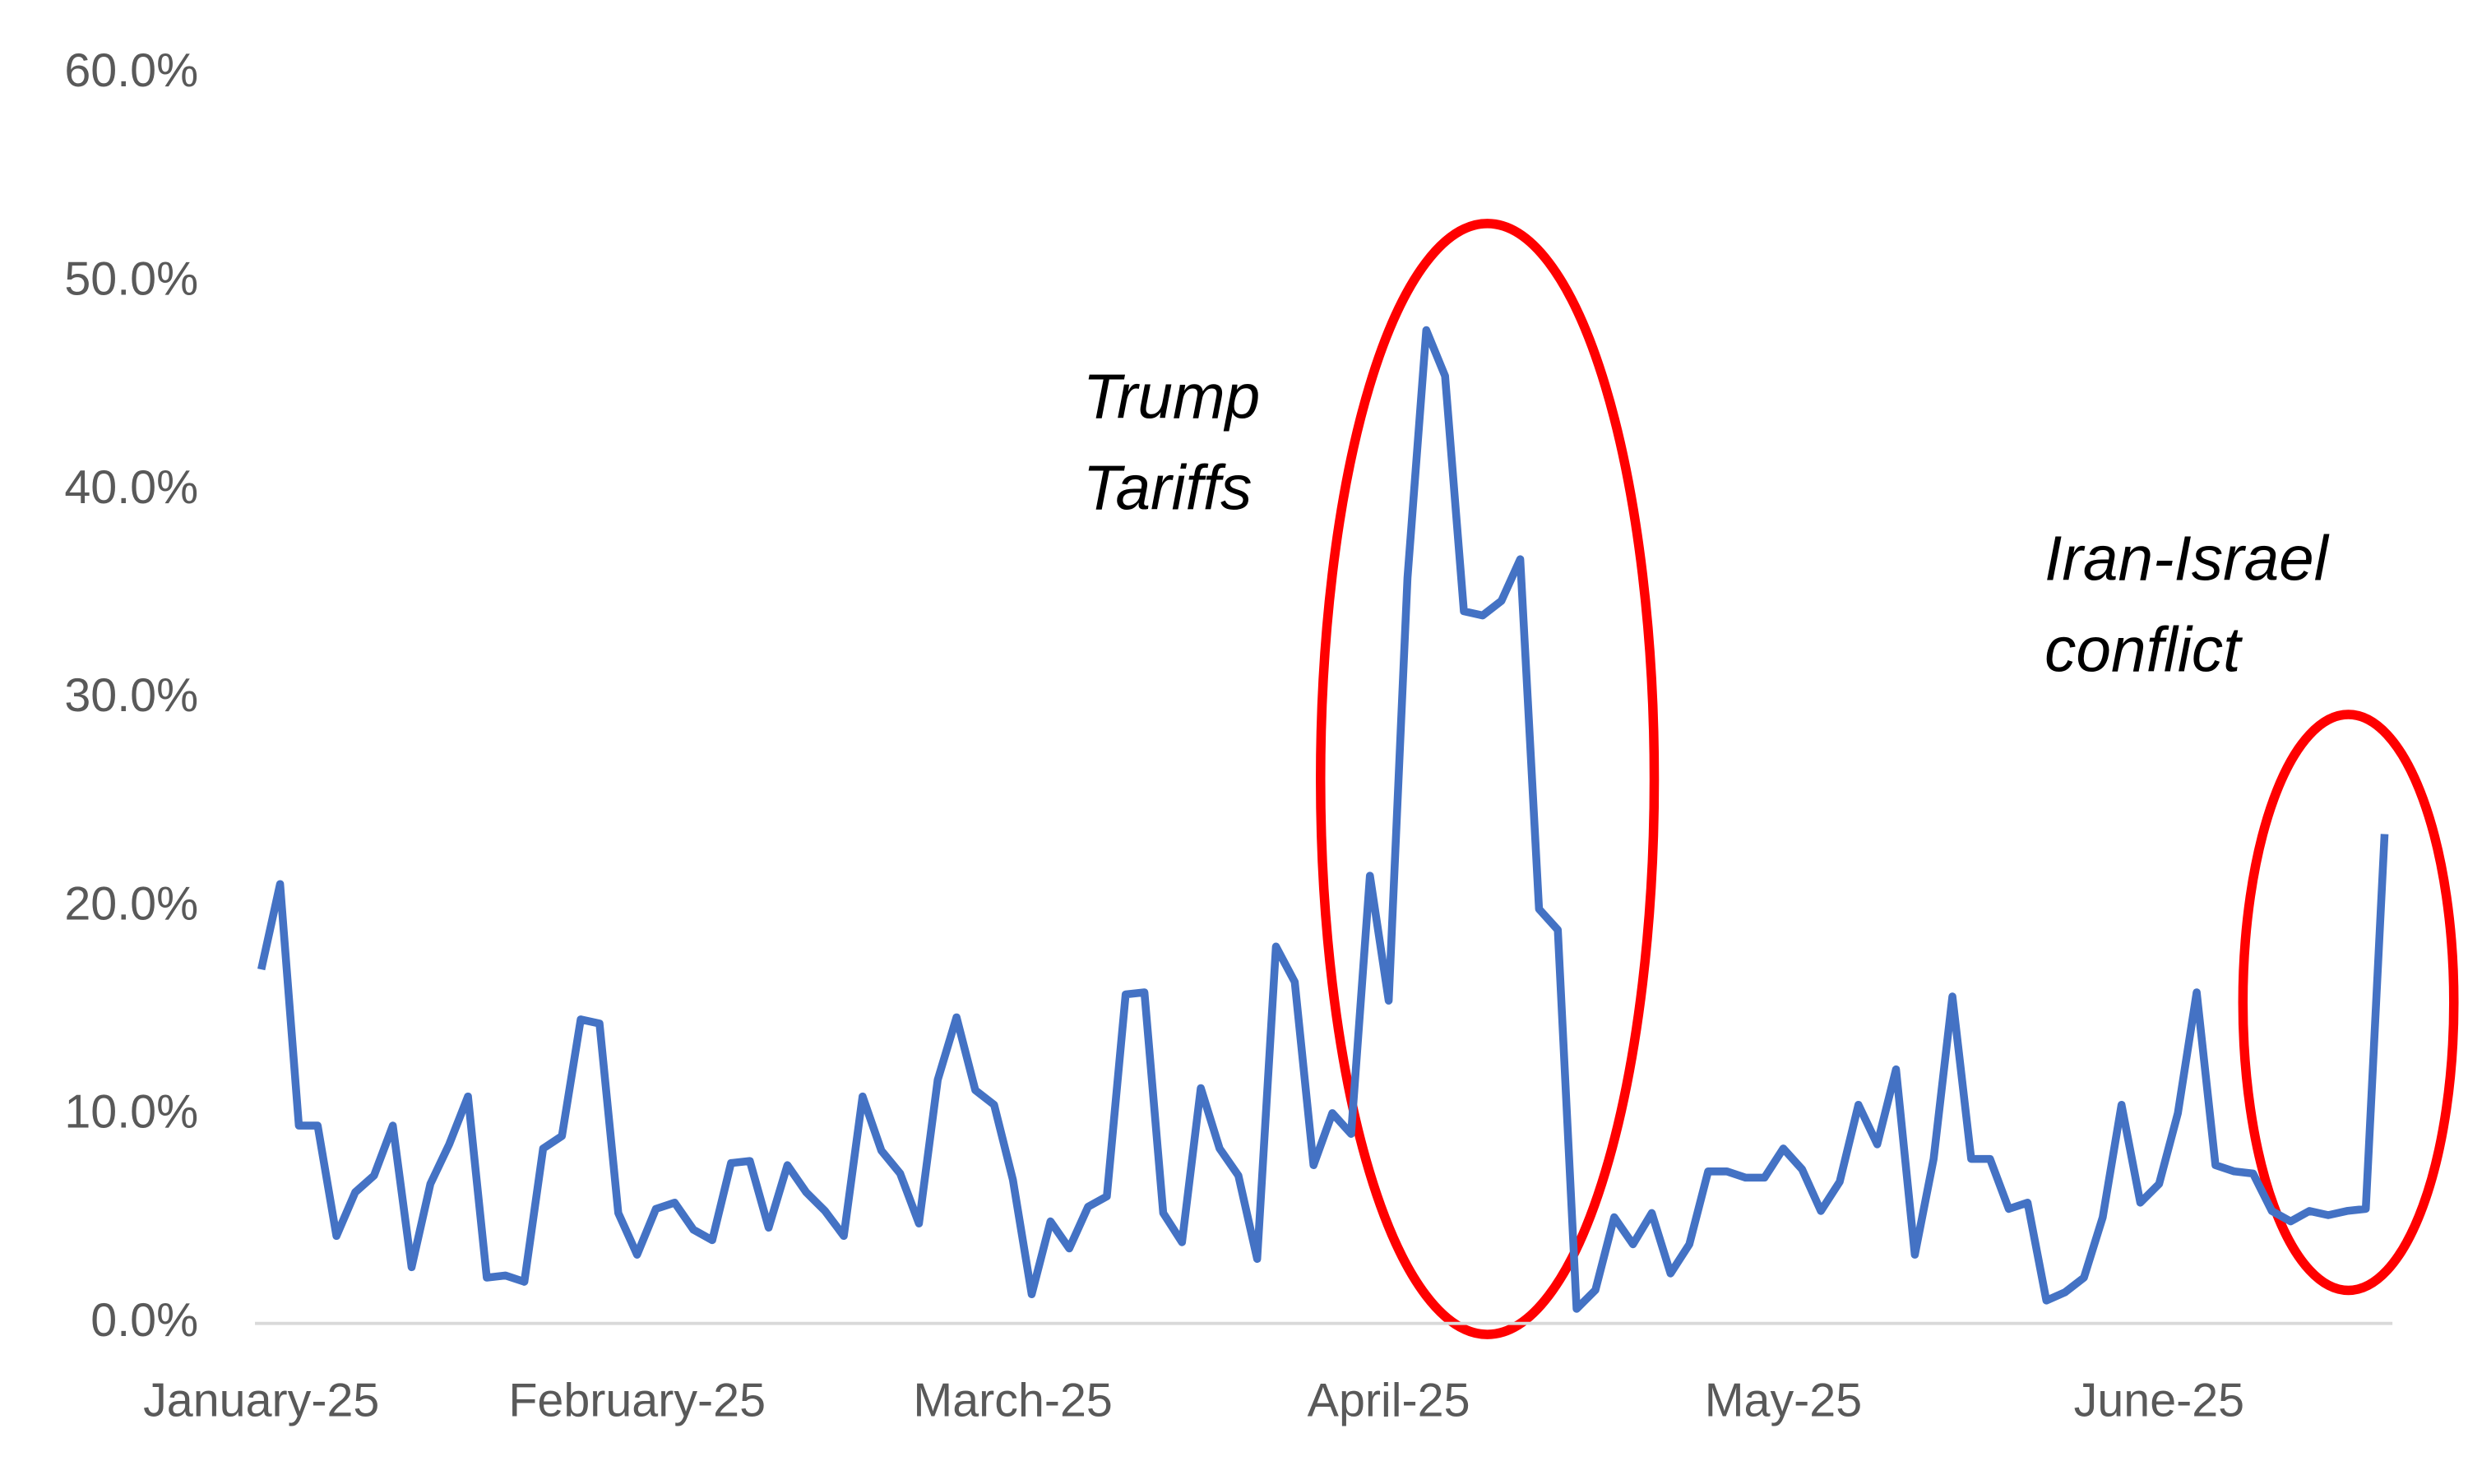 This screenshot has height=1484, width=2468. What do you see at coordinates (1783, 1400) in the screenshot?
I see `x-tick-label: May-25` at bounding box center [1783, 1400].